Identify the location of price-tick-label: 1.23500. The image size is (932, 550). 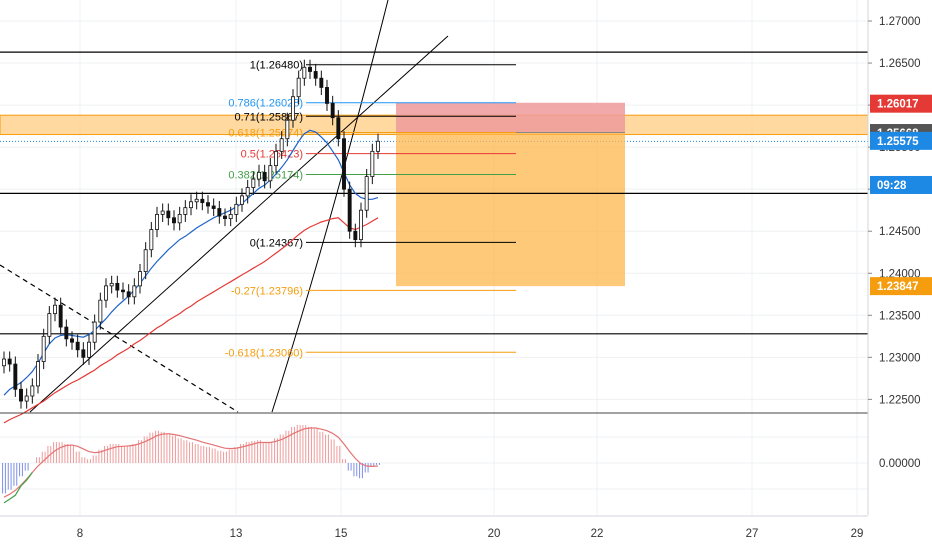
(900, 316).